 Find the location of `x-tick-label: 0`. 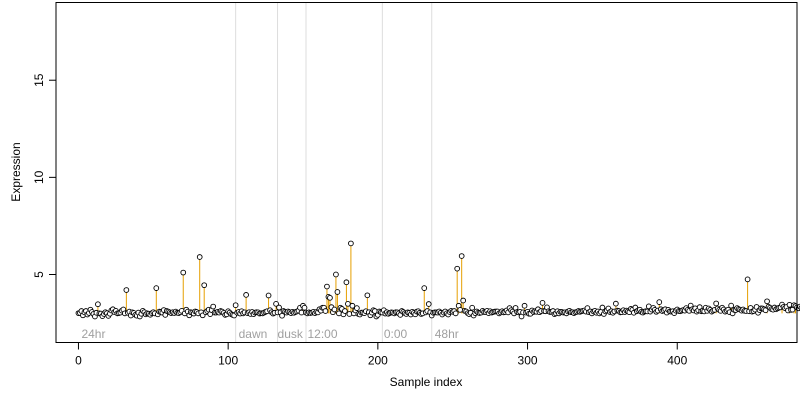

x-tick-label: 0 is located at coordinates (78, 361).